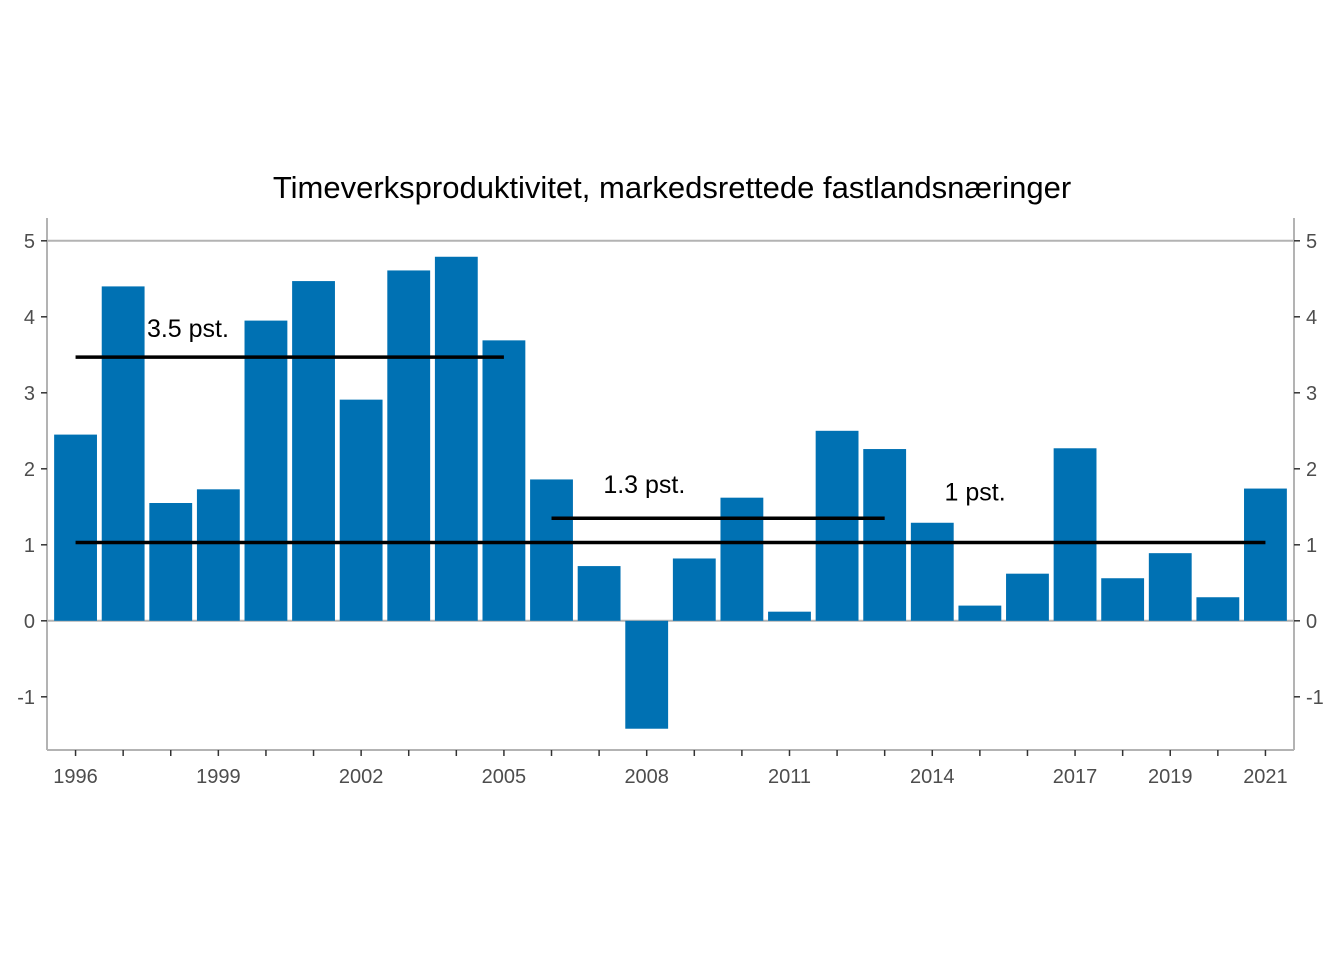 This screenshot has height=960, width=1344. What do you see at coordinates (1123, 599) in the screenshot?
I see `bar-2018` at bounding box center [1123, 599].